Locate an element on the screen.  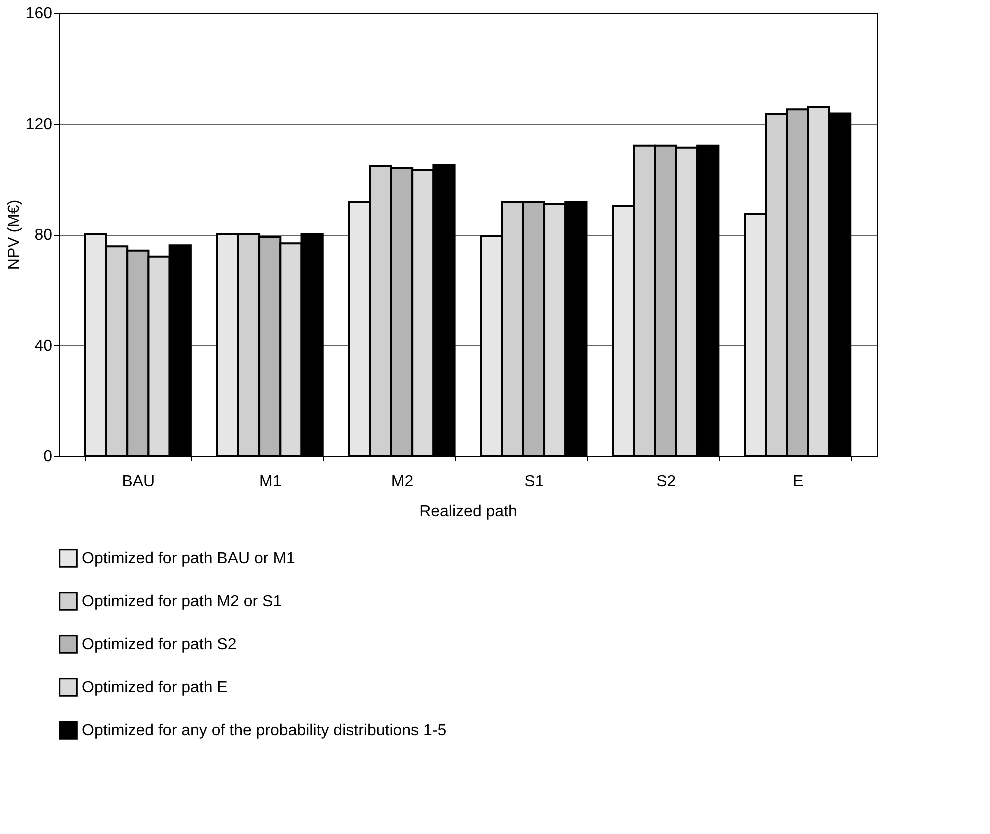
y-tick-label: 0 is located at coordinates (48, 457).